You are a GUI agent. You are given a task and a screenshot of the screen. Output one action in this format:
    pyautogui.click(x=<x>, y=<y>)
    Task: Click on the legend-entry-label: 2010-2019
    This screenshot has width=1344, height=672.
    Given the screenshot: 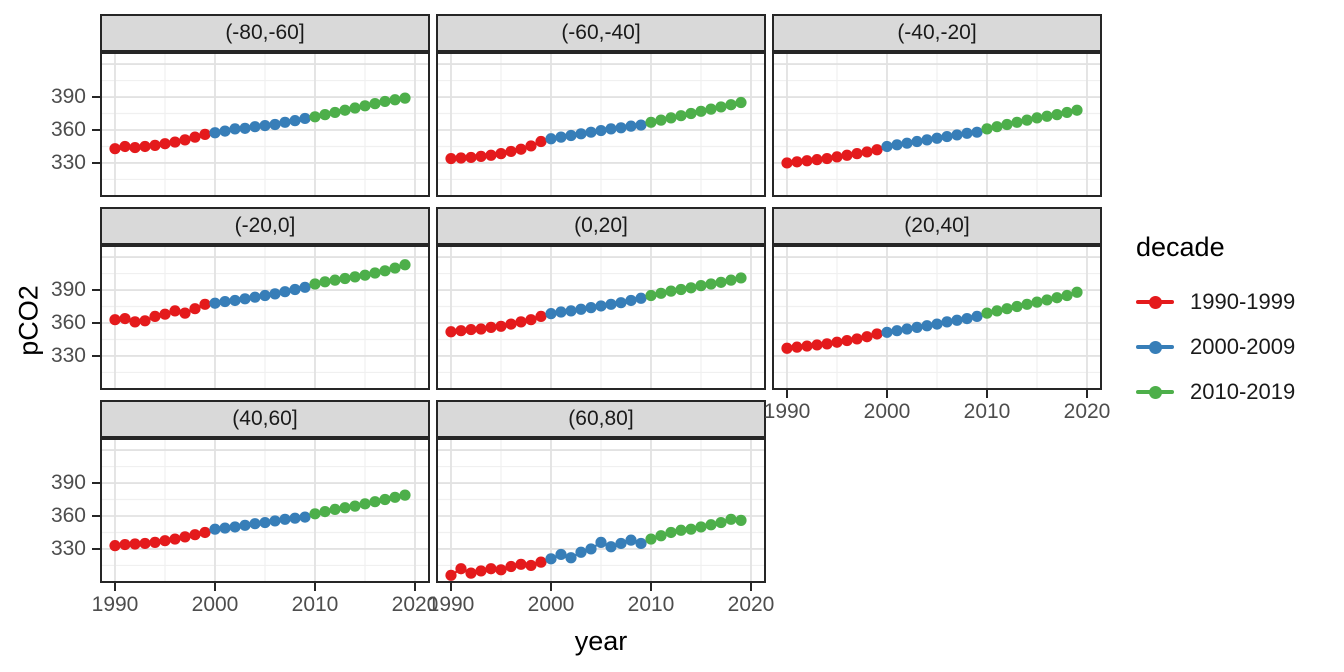 What is the action you would take?
    pyautogui.click(x=1243, y=391)
    